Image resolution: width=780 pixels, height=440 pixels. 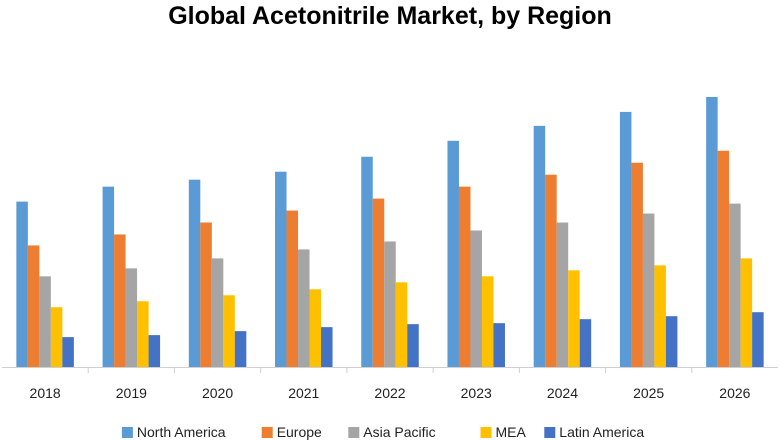 I want to click on legend-swatch-latin-america, so click(x=550, y=432).